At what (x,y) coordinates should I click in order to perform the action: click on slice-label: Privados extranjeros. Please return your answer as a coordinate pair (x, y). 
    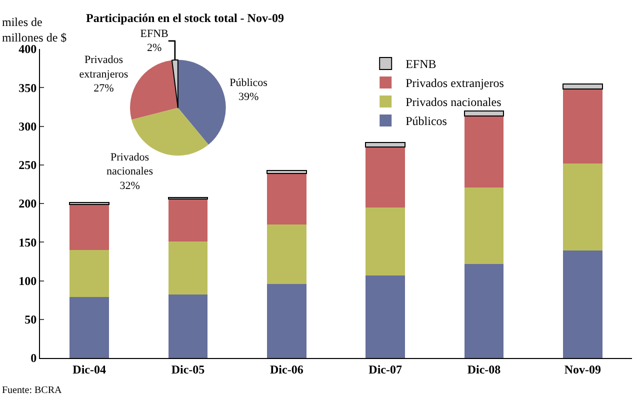
    Looking at the image, I should click on (103, 67).